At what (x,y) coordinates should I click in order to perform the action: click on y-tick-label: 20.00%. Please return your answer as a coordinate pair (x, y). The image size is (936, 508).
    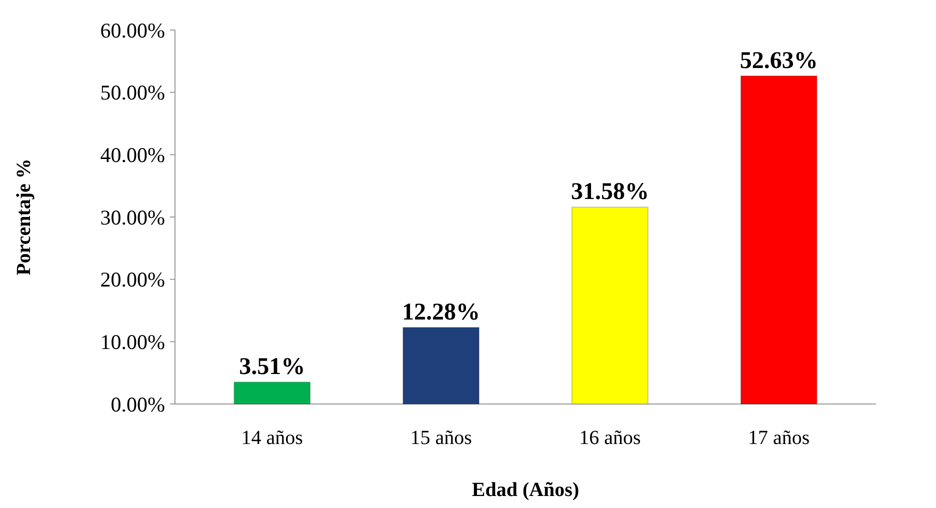
    Looking at the image, I should click on (132, 280).